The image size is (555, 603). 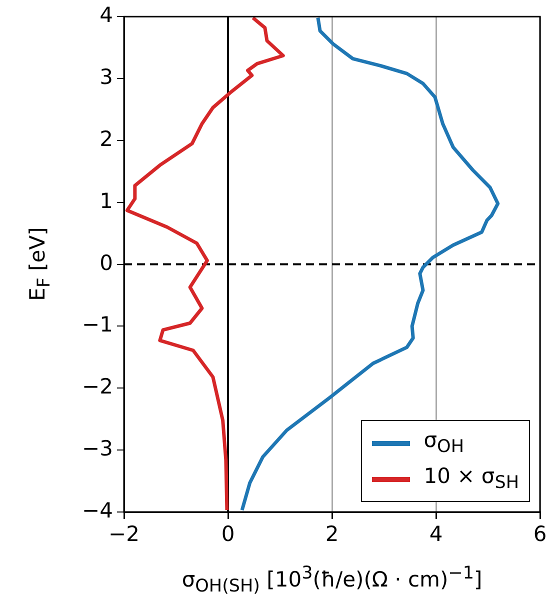 What do you see at coordinates (97, 448) in the screenshot?
I see `y-tick-label: −3` at bounding box center [97, 448].